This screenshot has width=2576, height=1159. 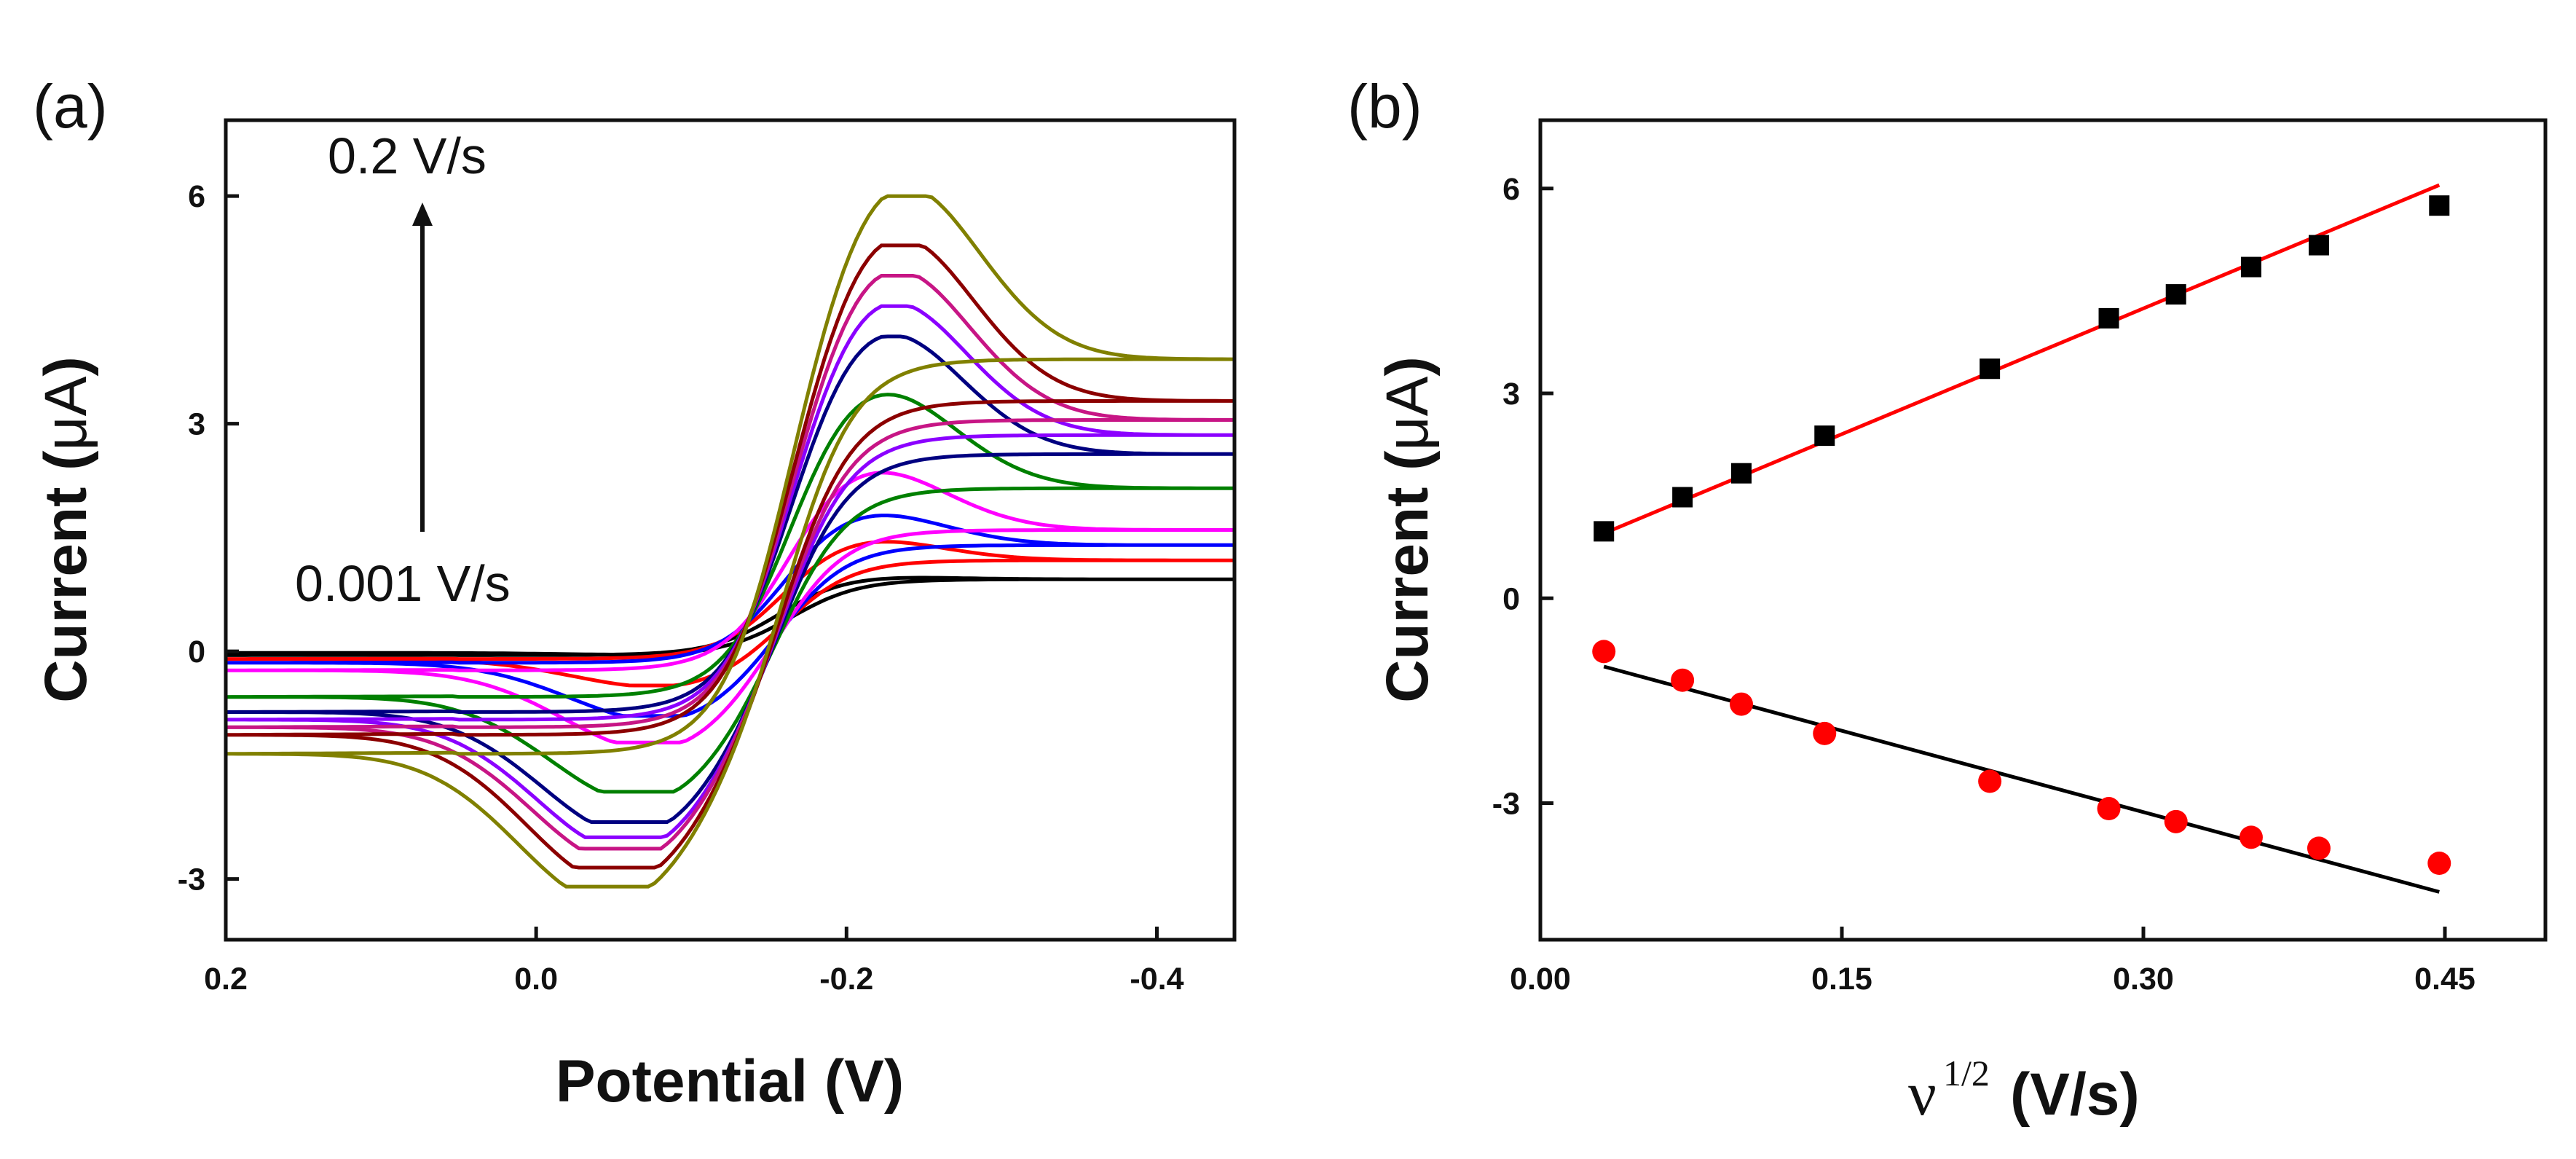 What do you see at coordinates (694, 962) in the screenshot?
I see `x-axis-a: 0.2 0.0 -0.2 -0.4` at bounding box center [694, 962].